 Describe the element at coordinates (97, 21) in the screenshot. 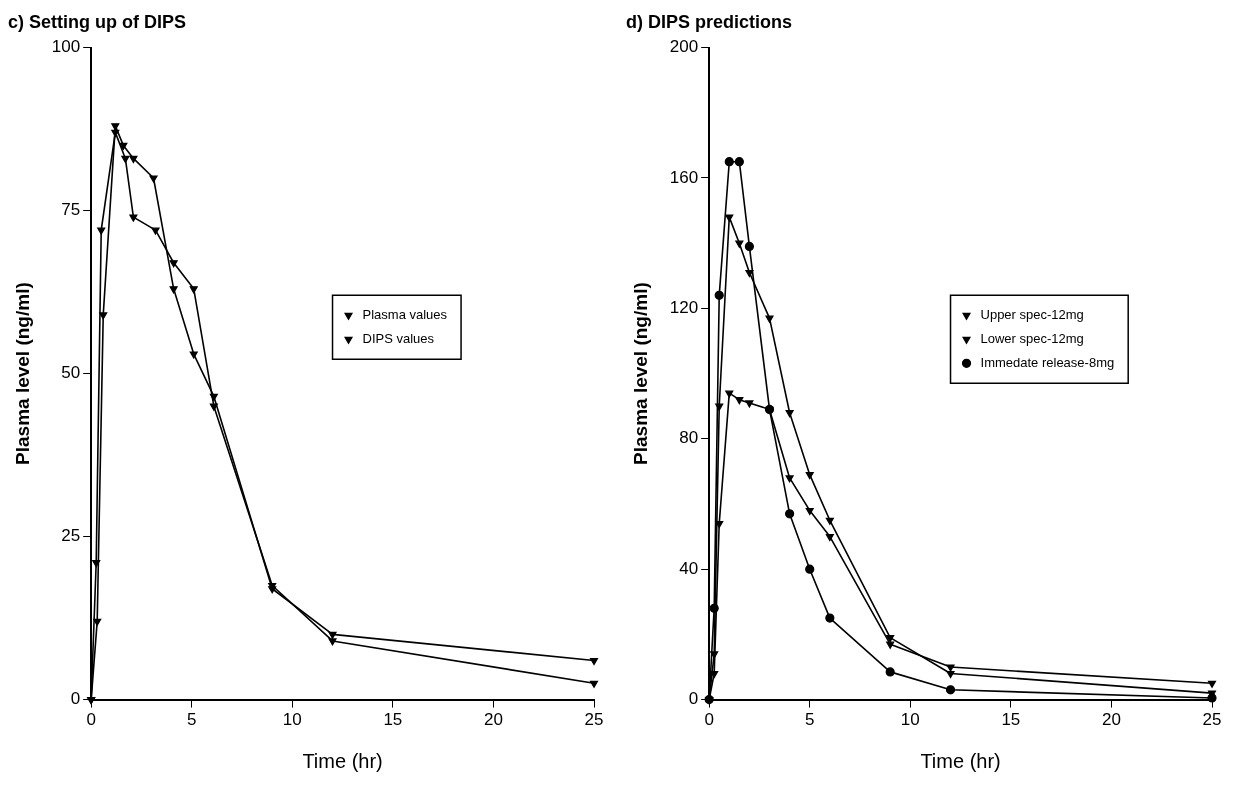

I see `chart-title: c) Setting up of DIPS` at that location.